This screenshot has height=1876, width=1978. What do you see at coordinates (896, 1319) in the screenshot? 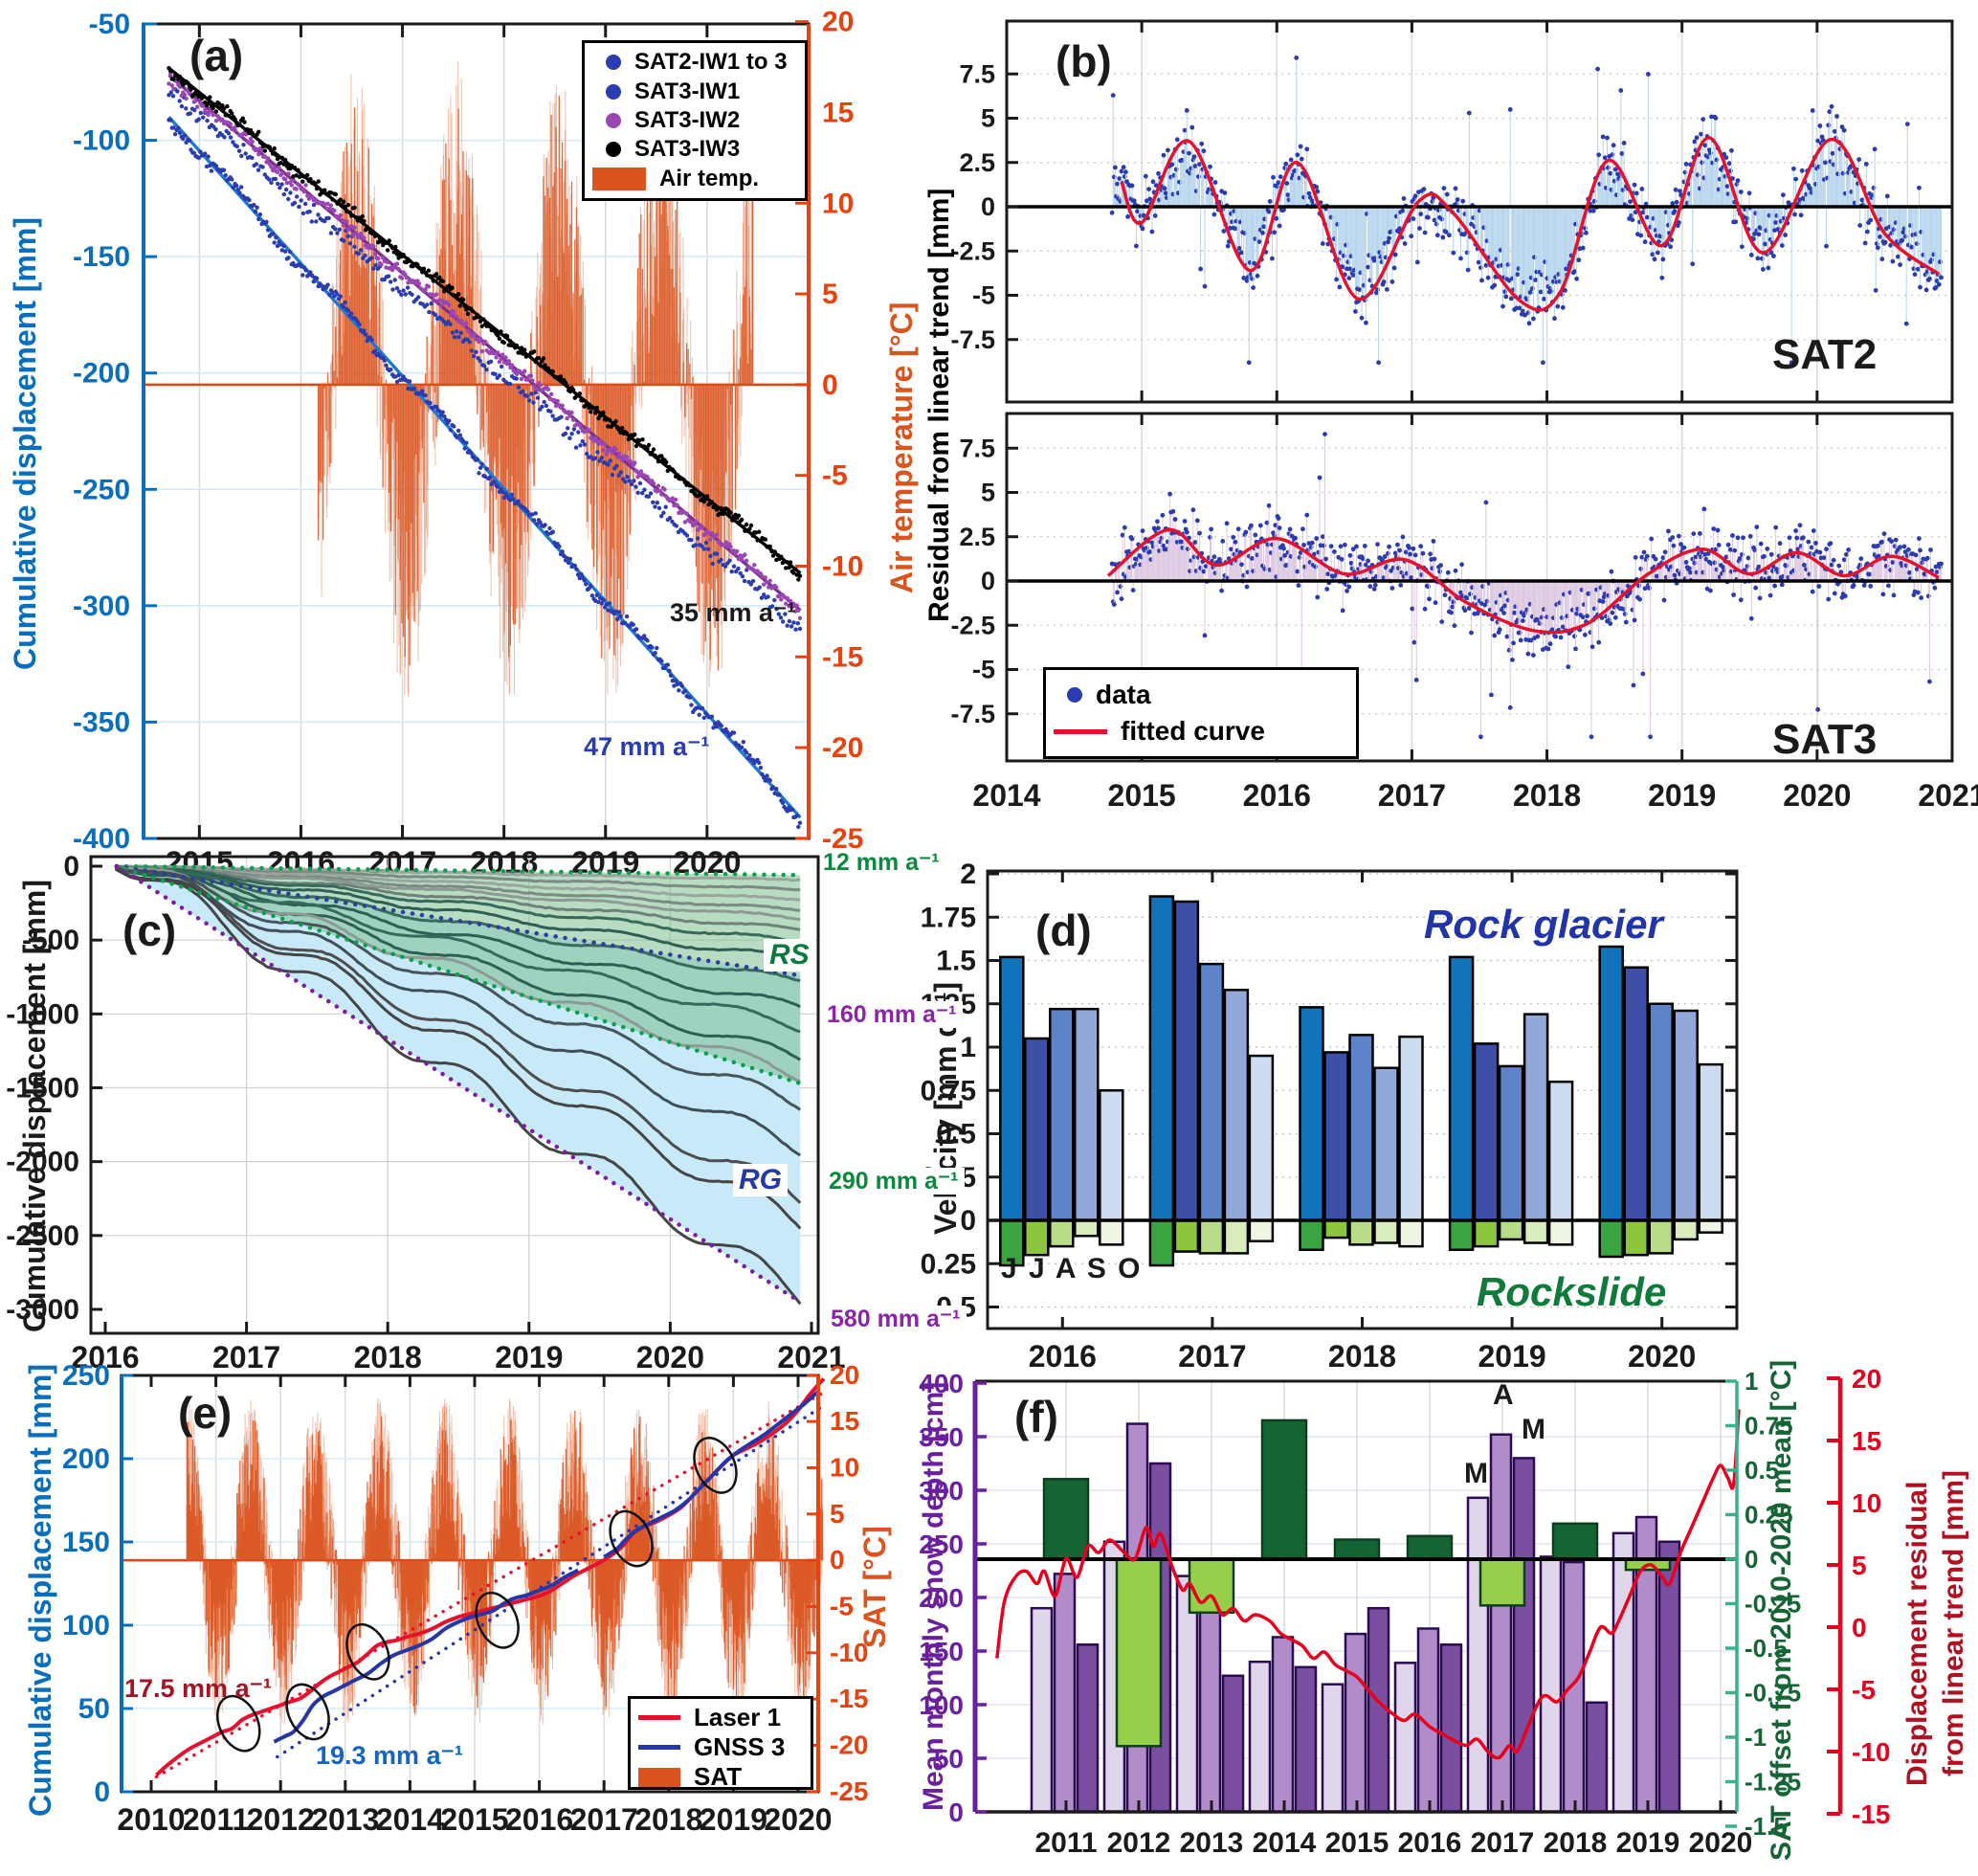
I see `rate-580: 580 mm a⁻¹` at bounding box center [896, 1319].